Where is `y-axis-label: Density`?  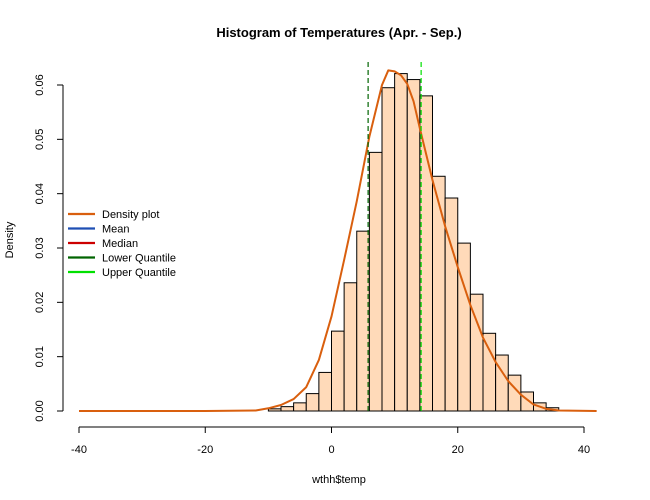 y-axis-label: Density is located at coordinates (10, 239).